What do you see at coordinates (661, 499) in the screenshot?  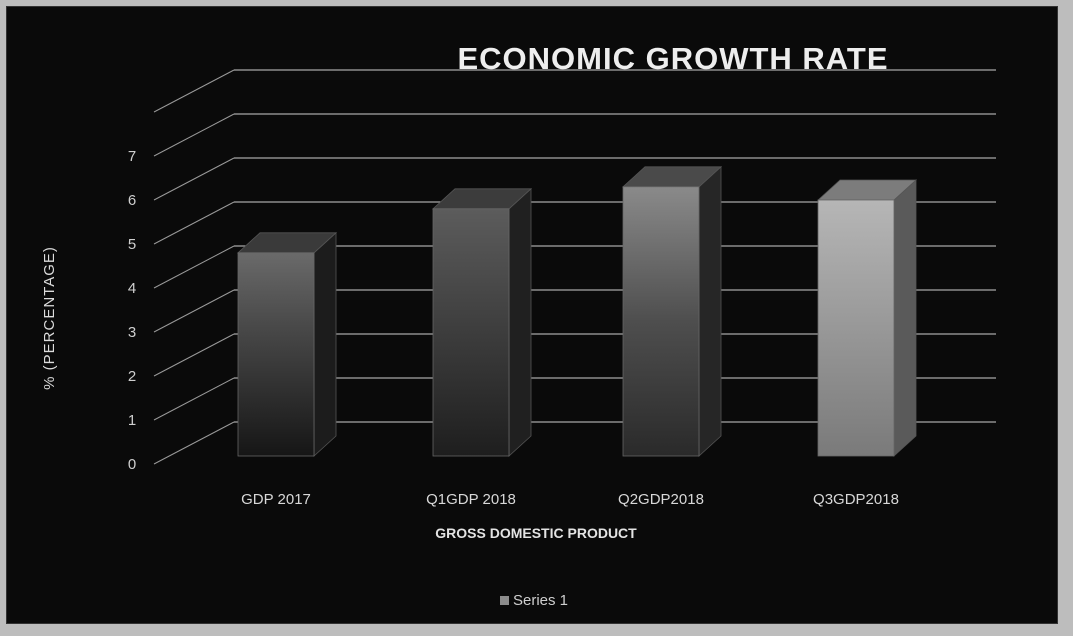 I see `x-tick-label: Q2GDP2018` at bounding box center [661, 499].